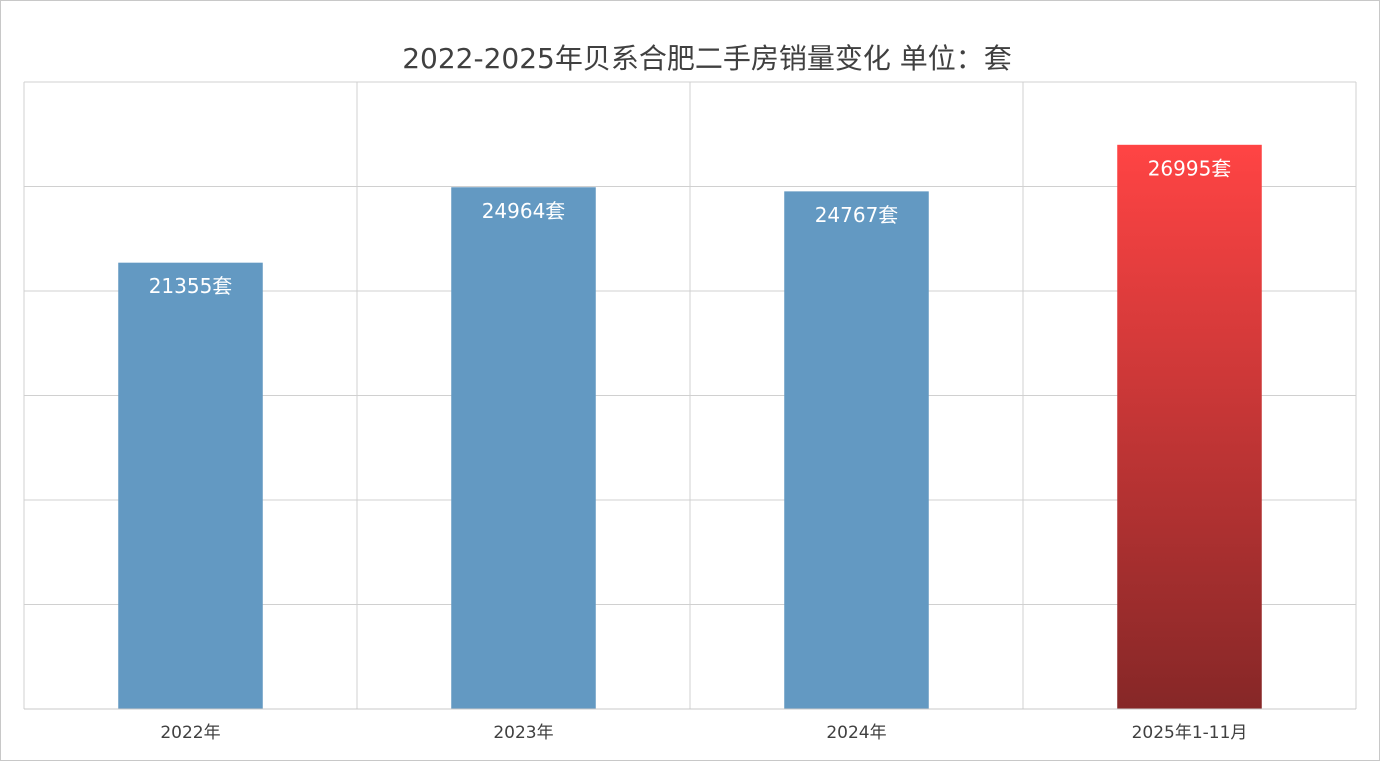  I want to click on x-tick-label: 2023年, so click(523, 733).